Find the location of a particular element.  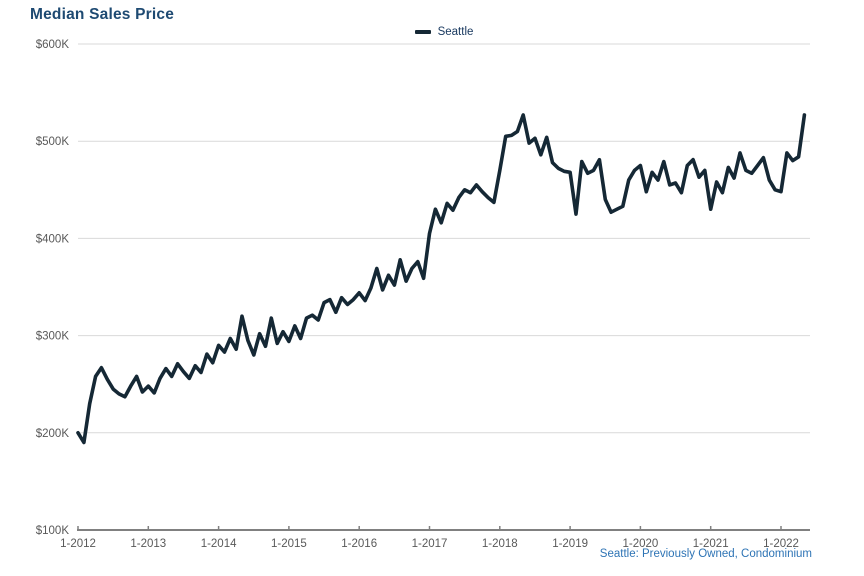

x-axis-tick-label: 1-2013 is located at coordinates (148, 544).